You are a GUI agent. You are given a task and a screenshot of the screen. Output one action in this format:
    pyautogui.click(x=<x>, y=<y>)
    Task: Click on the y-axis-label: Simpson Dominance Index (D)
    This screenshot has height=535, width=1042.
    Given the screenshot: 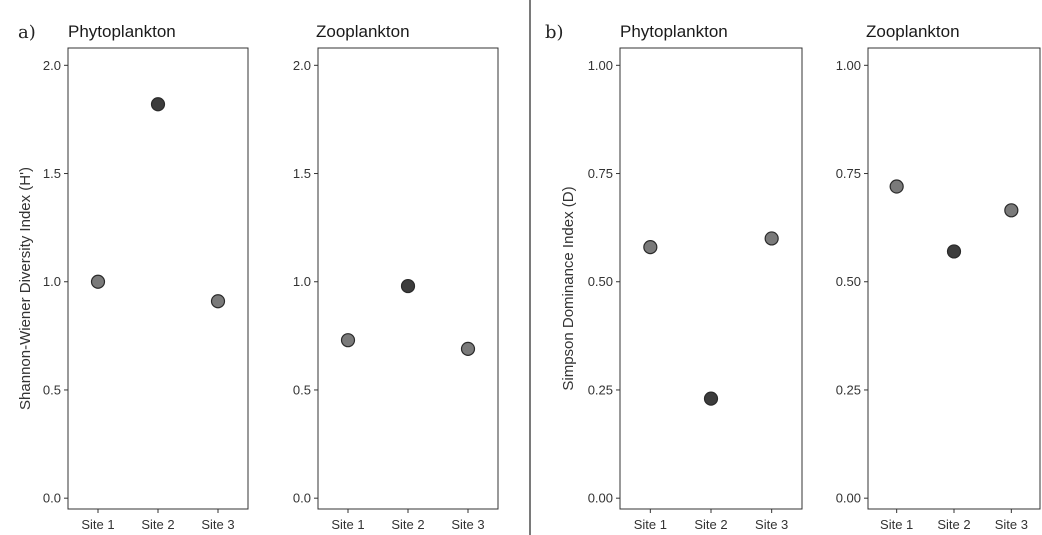 What is the action you would take?
    pyautogui.click(x=568, y=288)
    